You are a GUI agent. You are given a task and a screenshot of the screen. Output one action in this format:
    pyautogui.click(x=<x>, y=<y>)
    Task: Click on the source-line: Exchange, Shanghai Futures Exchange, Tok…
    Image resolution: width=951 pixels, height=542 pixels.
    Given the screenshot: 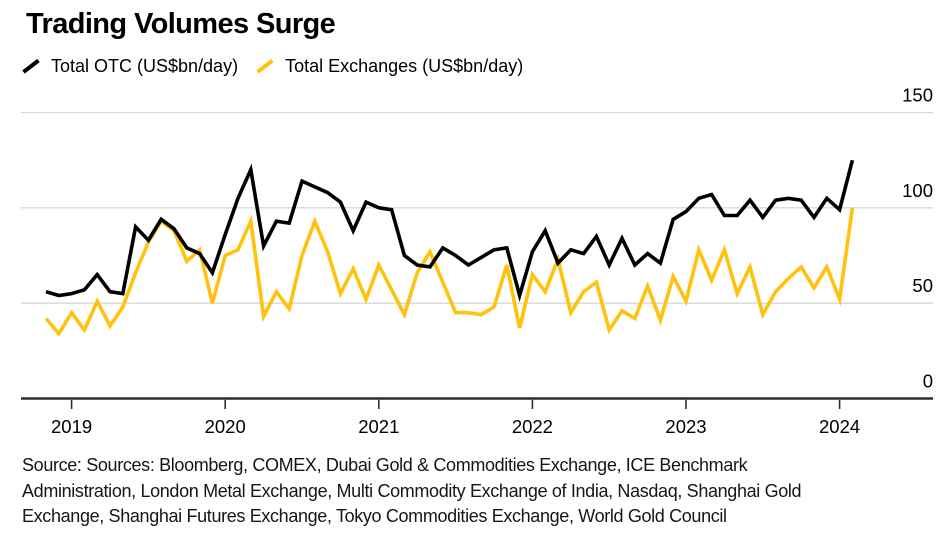 What is the action you would take?
    pyautogui.click(x=374, y=516)
    